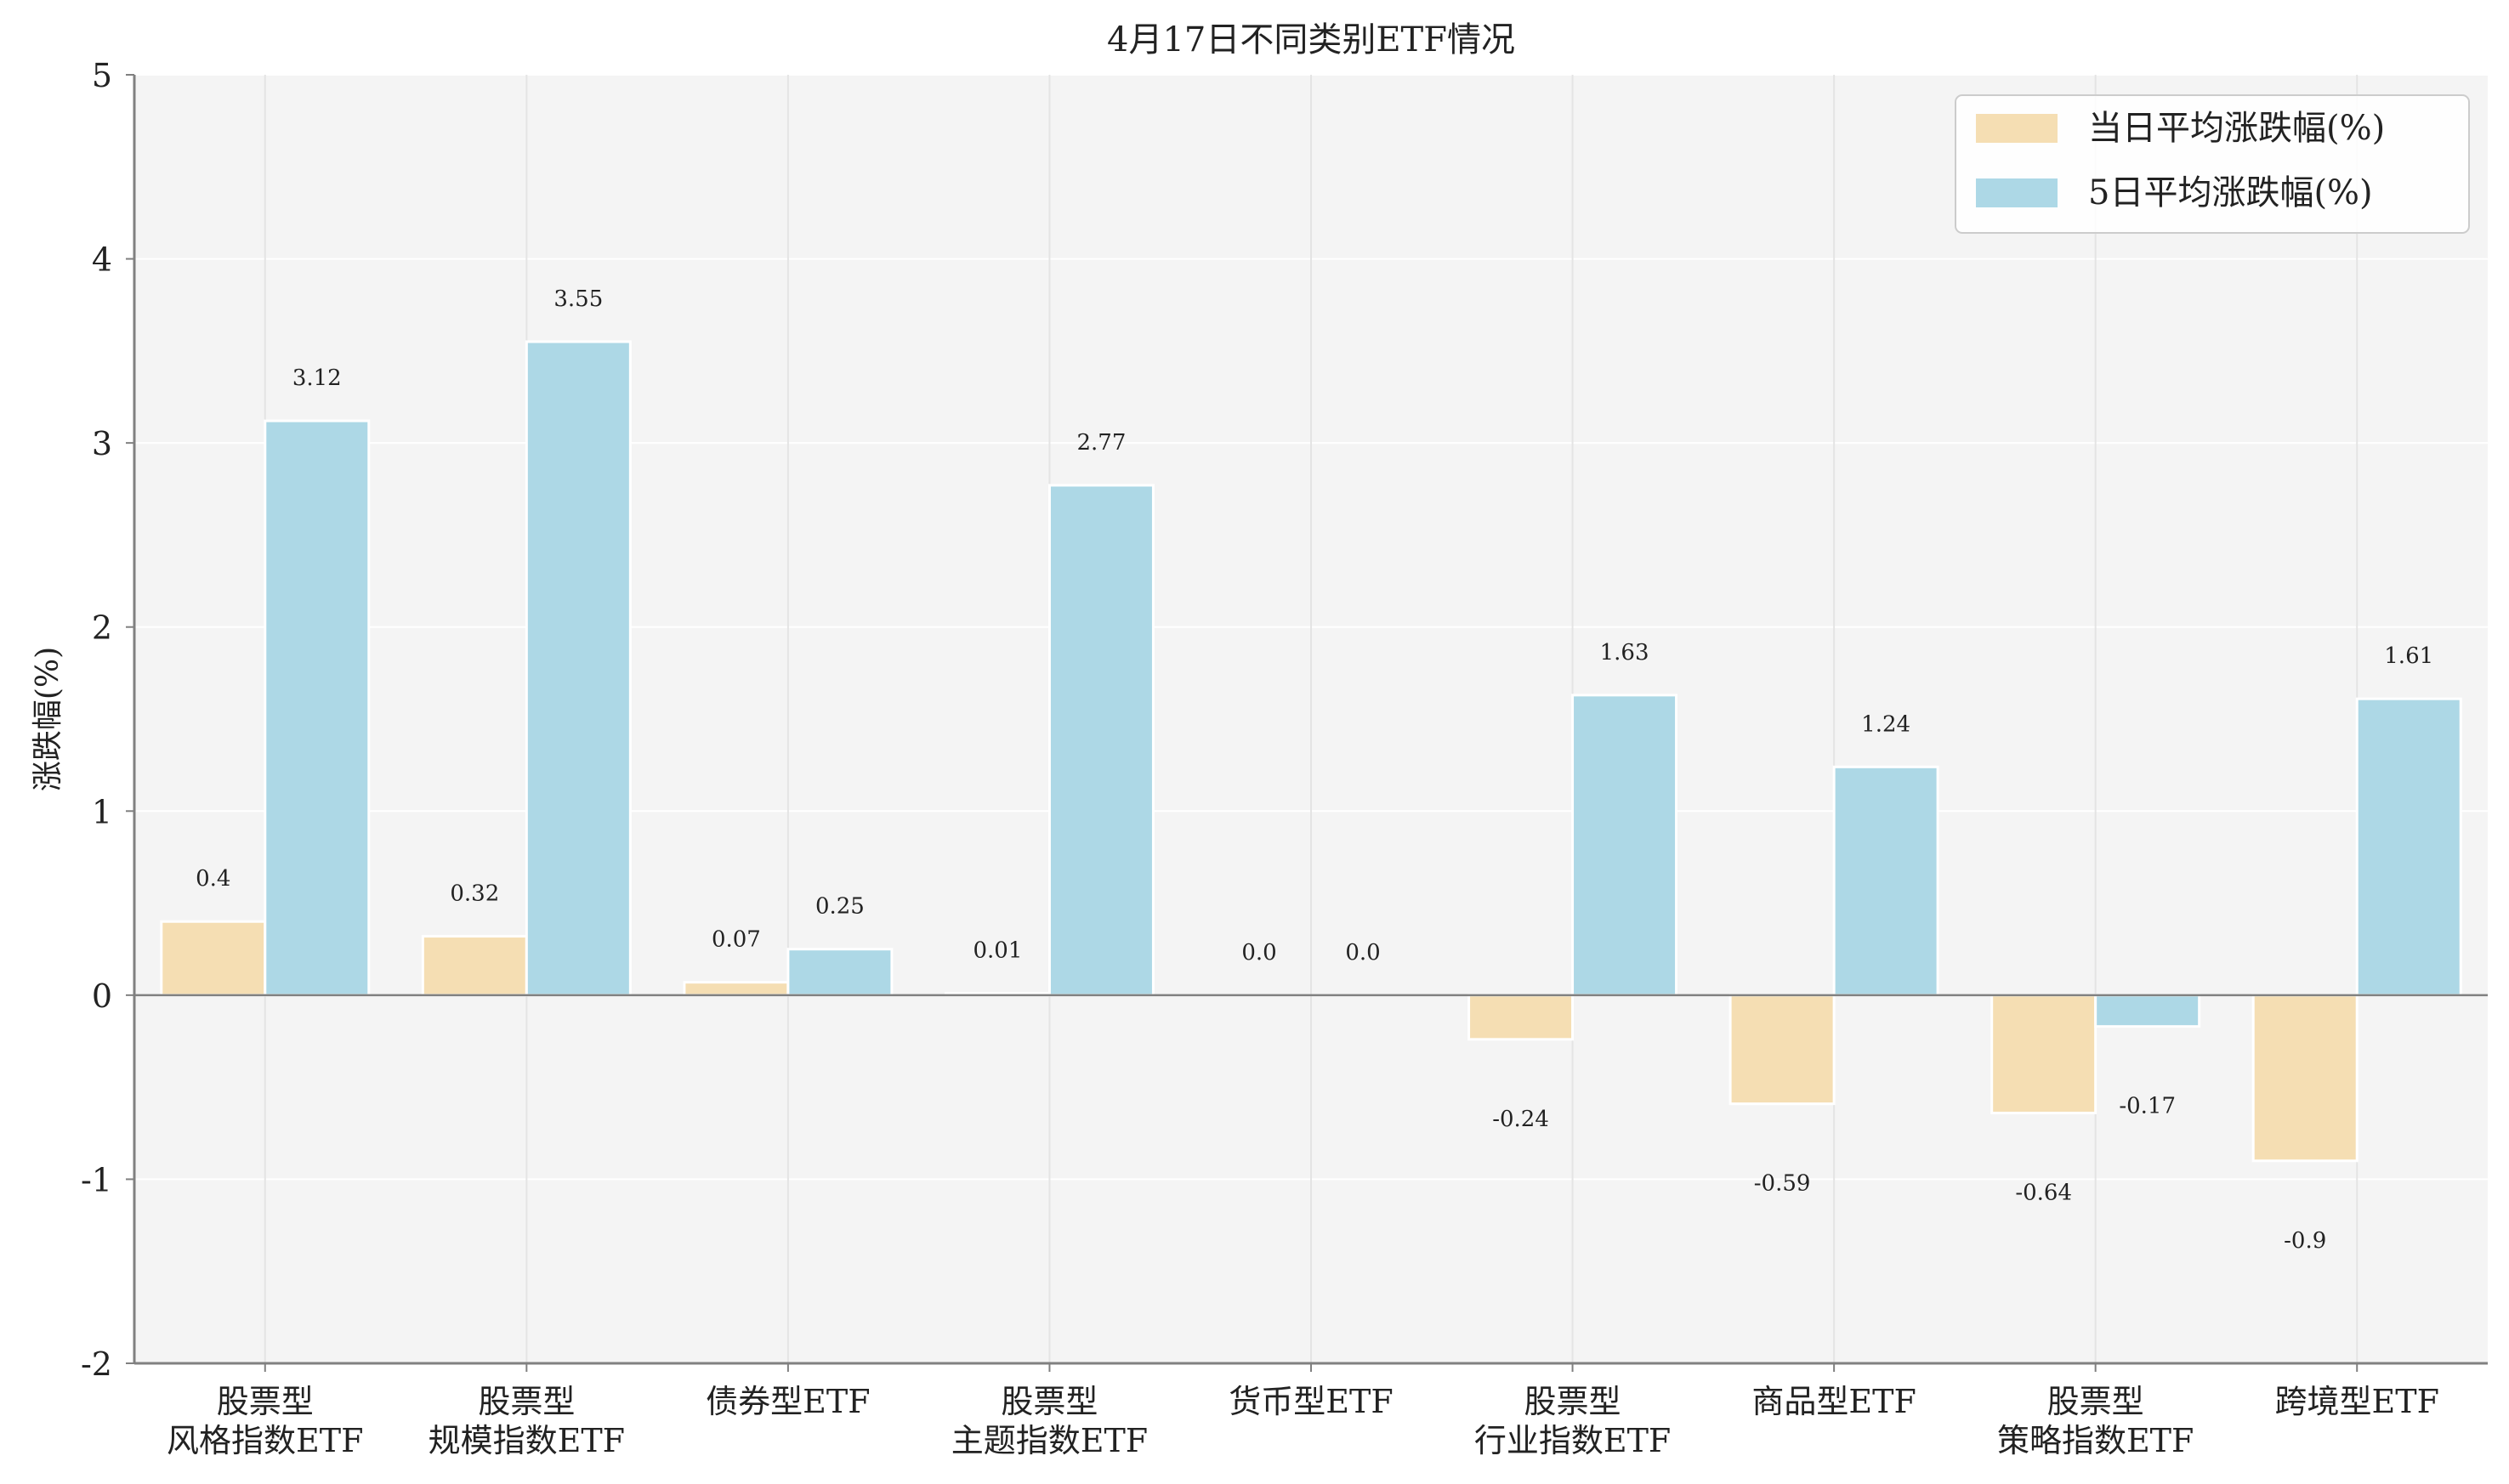 The image size is (2509, 1484). Describe the element at coordinates (840, 907) in the screenshot. I see `data-label: 0.25` at that location.